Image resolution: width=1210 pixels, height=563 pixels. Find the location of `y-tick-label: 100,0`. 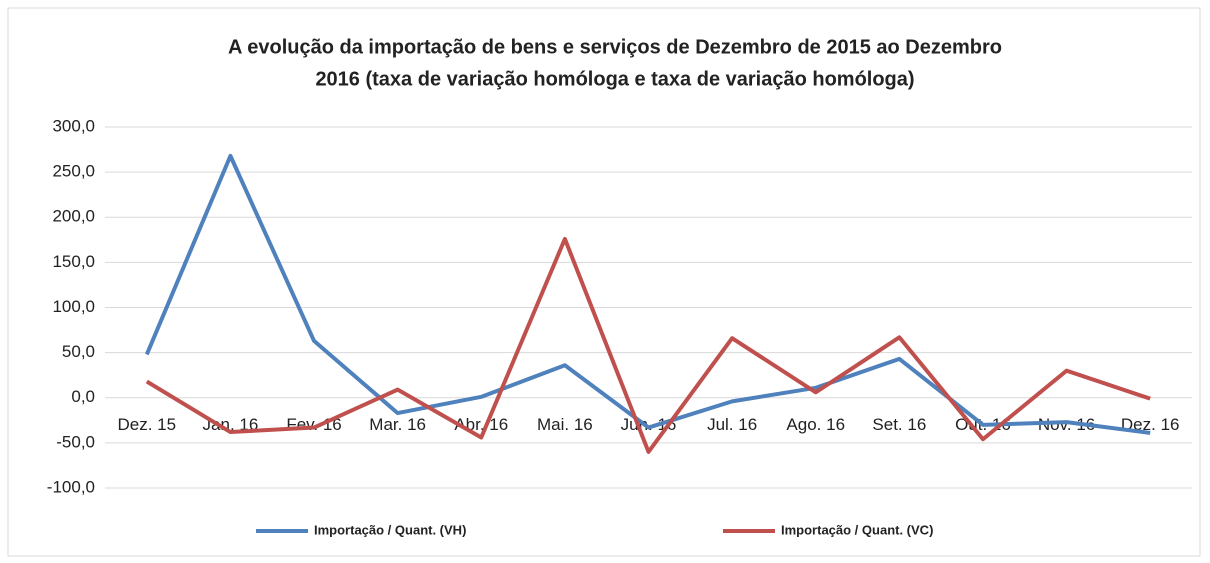

y-tick-label: 100,0 is located at coordinates (73, 306).